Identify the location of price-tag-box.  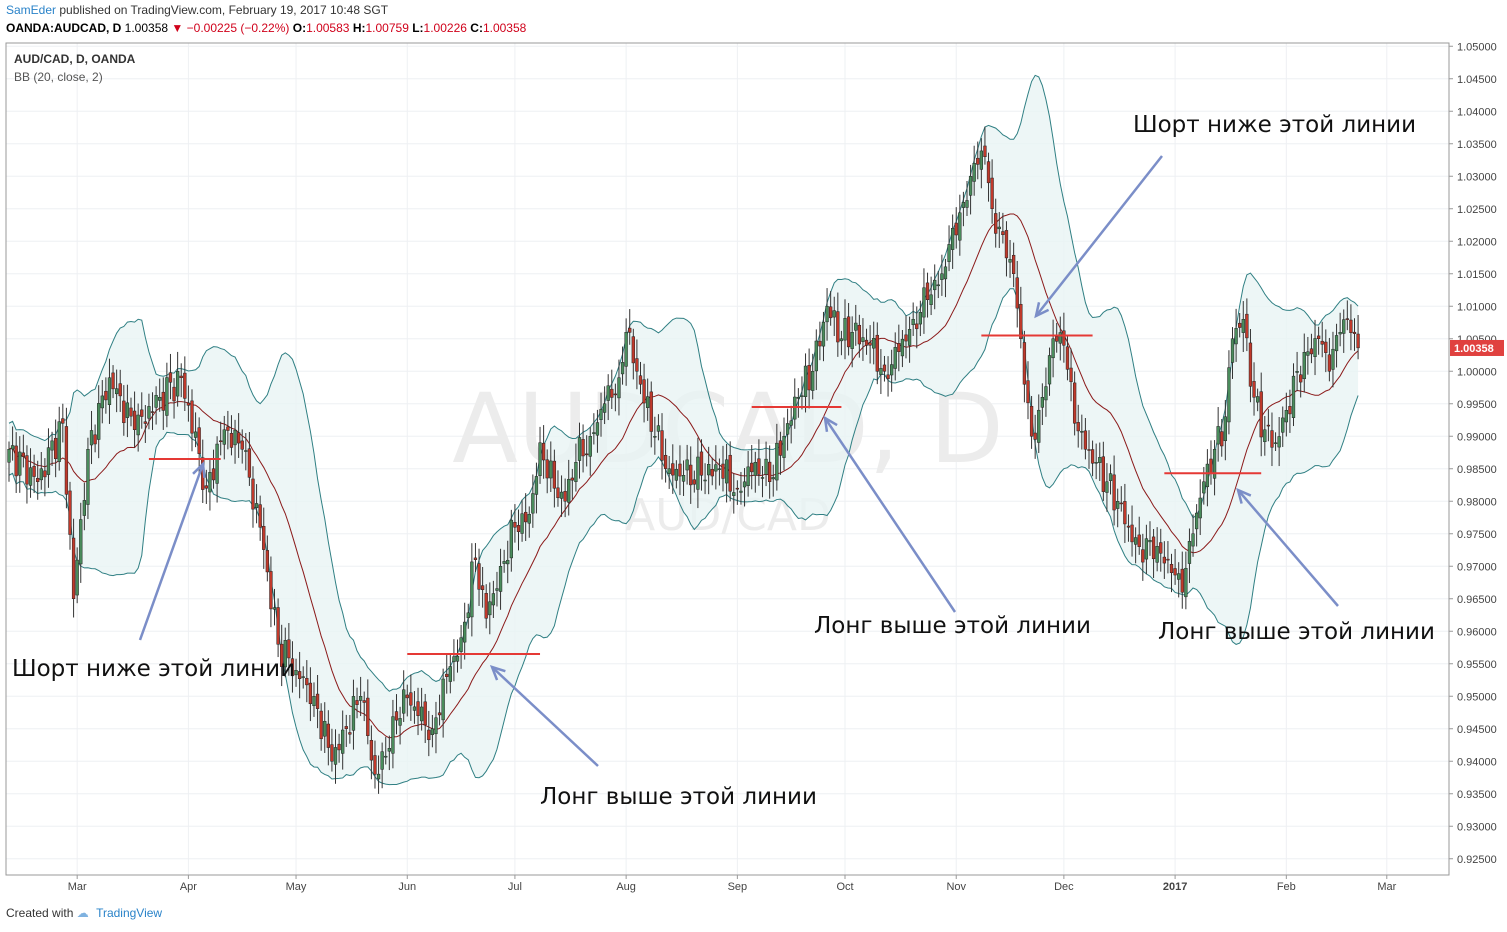
(1477, 347).